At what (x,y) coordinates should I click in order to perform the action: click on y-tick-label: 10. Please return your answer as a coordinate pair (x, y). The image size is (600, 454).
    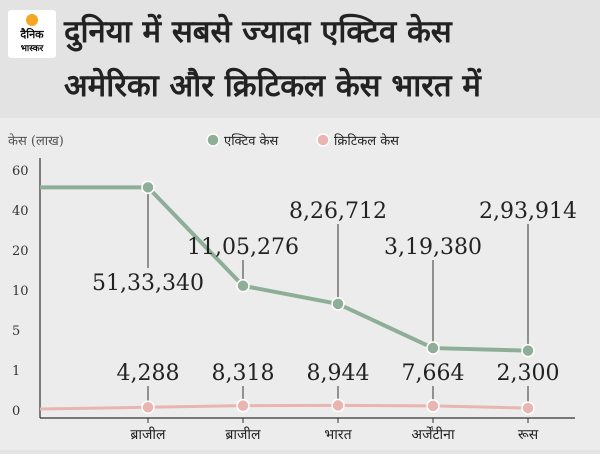
    Looking at the image, I should click on (20, 291).